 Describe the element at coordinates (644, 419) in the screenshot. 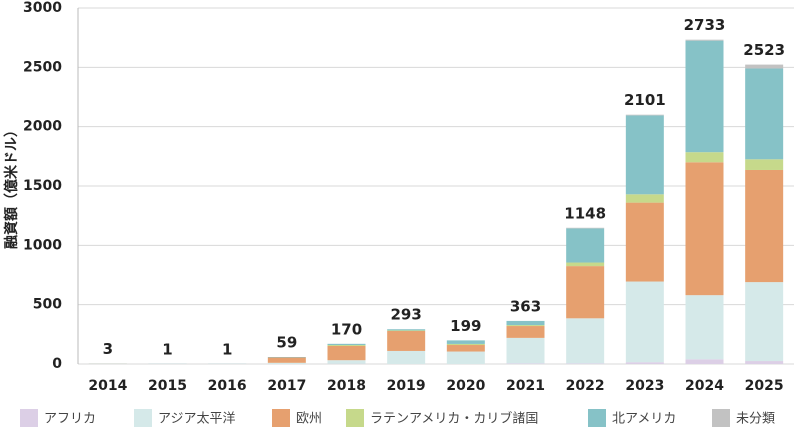

I see `legend-label: 北アメリカ` at that location.